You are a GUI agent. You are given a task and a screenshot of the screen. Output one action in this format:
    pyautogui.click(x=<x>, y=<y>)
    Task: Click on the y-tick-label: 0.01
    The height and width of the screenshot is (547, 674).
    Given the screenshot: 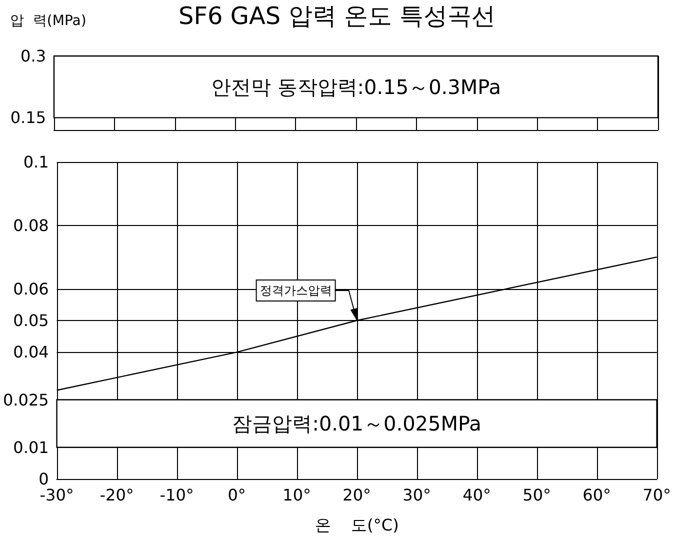 What is the action you would take?
    pyautogui.click(x=31, y=447)
    